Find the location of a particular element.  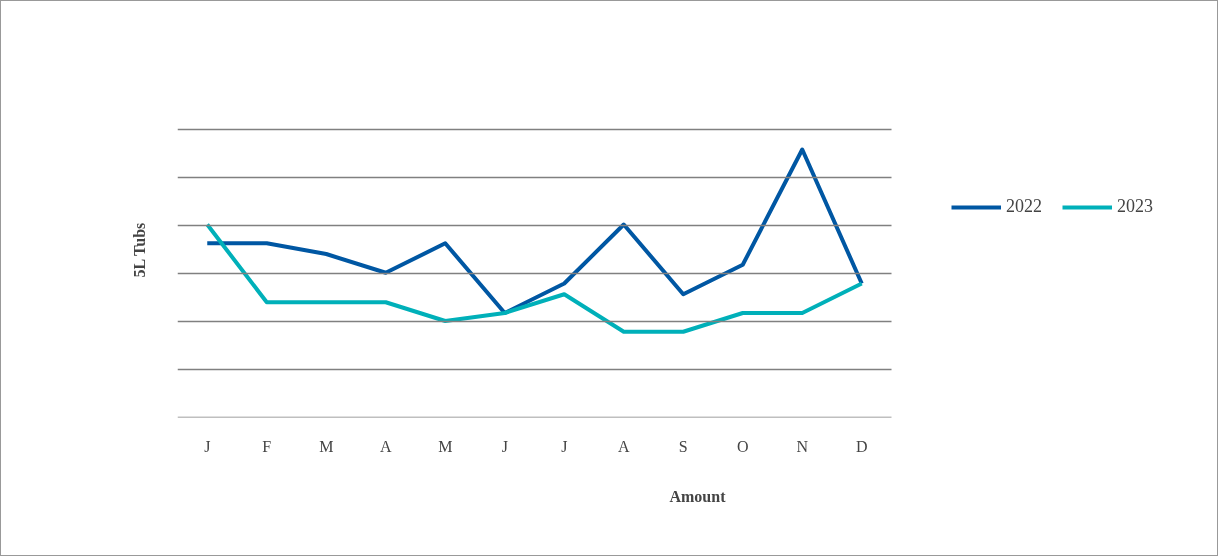

x-axis-title: Amount is located at coordinates (698, 496).